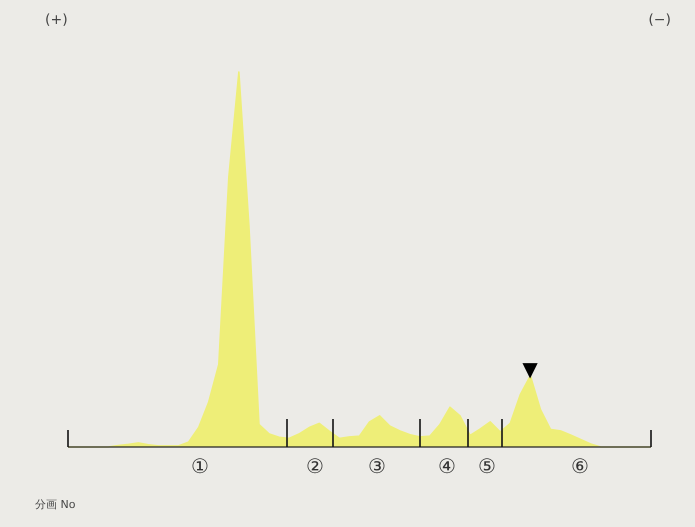 Image resolution: width=695 pixels, height=527 pixels. Describe the element at coordinates (447, 466) in the screenshot. I see `text: ④` at that location.